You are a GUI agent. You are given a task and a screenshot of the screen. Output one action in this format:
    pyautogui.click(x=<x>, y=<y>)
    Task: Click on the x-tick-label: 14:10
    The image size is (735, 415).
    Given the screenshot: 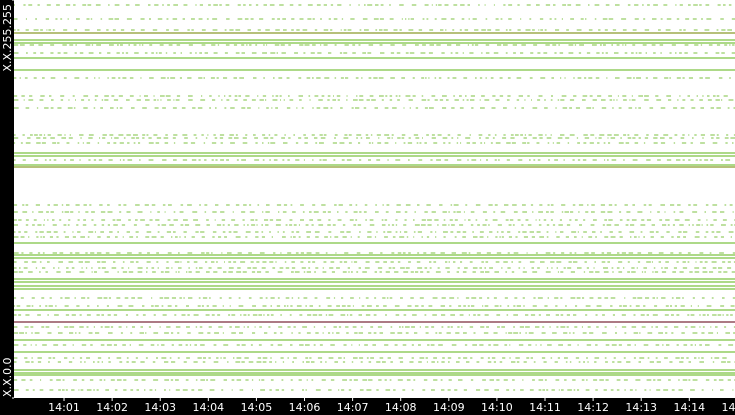 What is the action you would take?
    pyautogui.click(x=497, y=407)
    